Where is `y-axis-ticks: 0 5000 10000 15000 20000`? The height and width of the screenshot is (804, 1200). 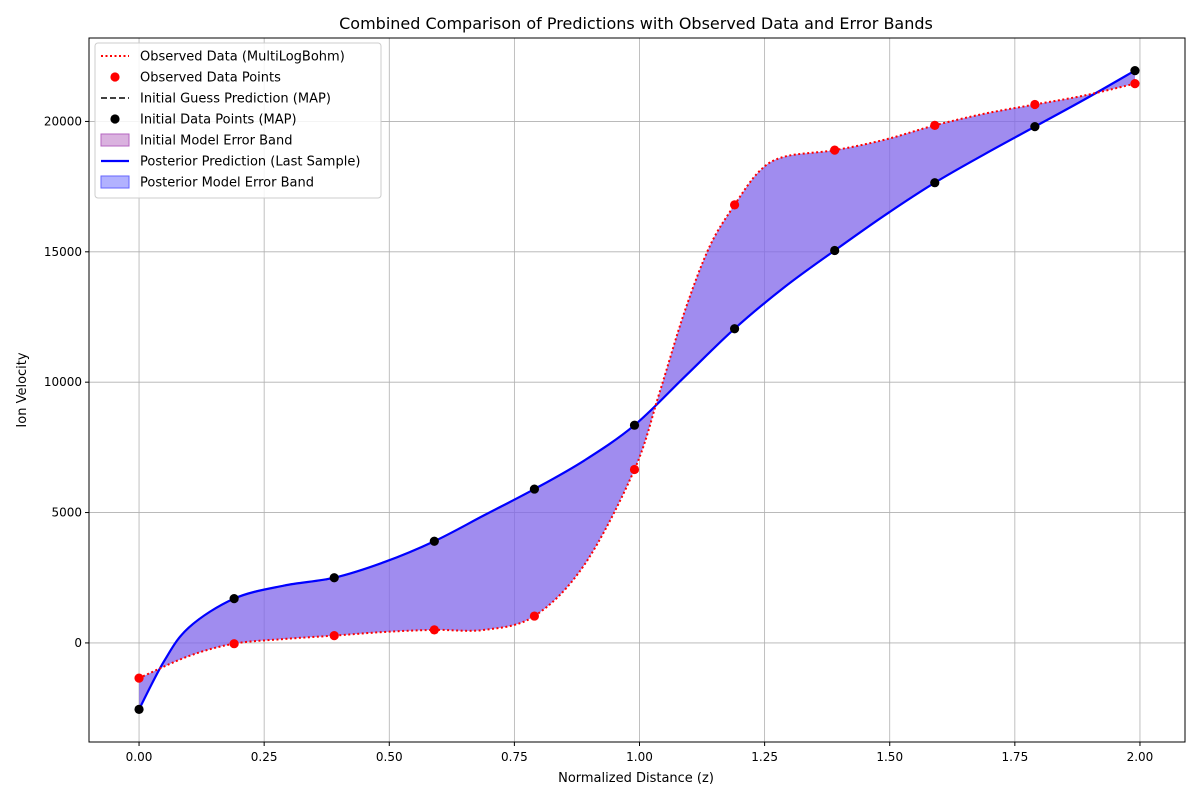 y-axis-ticks: 0 5000 10000 15000 20000 is located at coordinates (66, 382).